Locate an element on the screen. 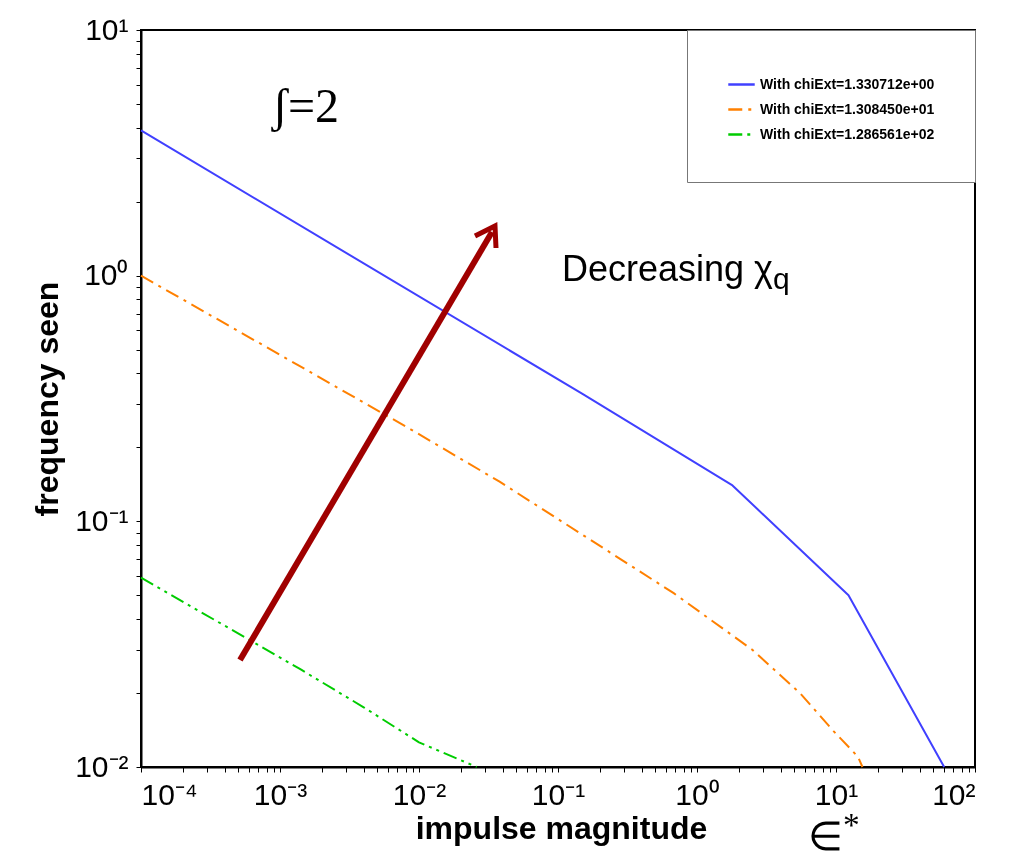 The width and height of the screenshot is (1017, 868). x-tick-label: 10² is located at coordinates (954, 794).